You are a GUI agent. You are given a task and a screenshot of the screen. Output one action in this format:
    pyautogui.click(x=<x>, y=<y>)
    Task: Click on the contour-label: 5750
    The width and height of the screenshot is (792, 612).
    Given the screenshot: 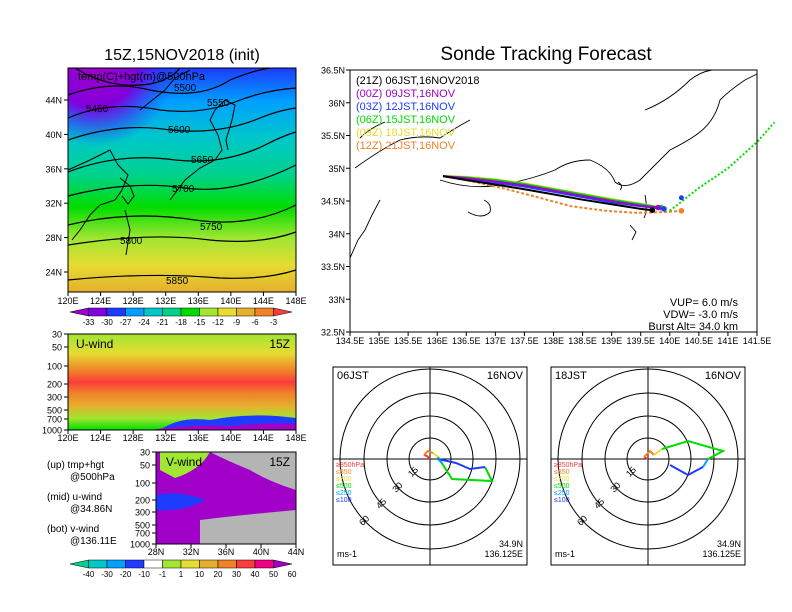 What is the action you would take?
    pyautogui.click(x=211, y=227)
    